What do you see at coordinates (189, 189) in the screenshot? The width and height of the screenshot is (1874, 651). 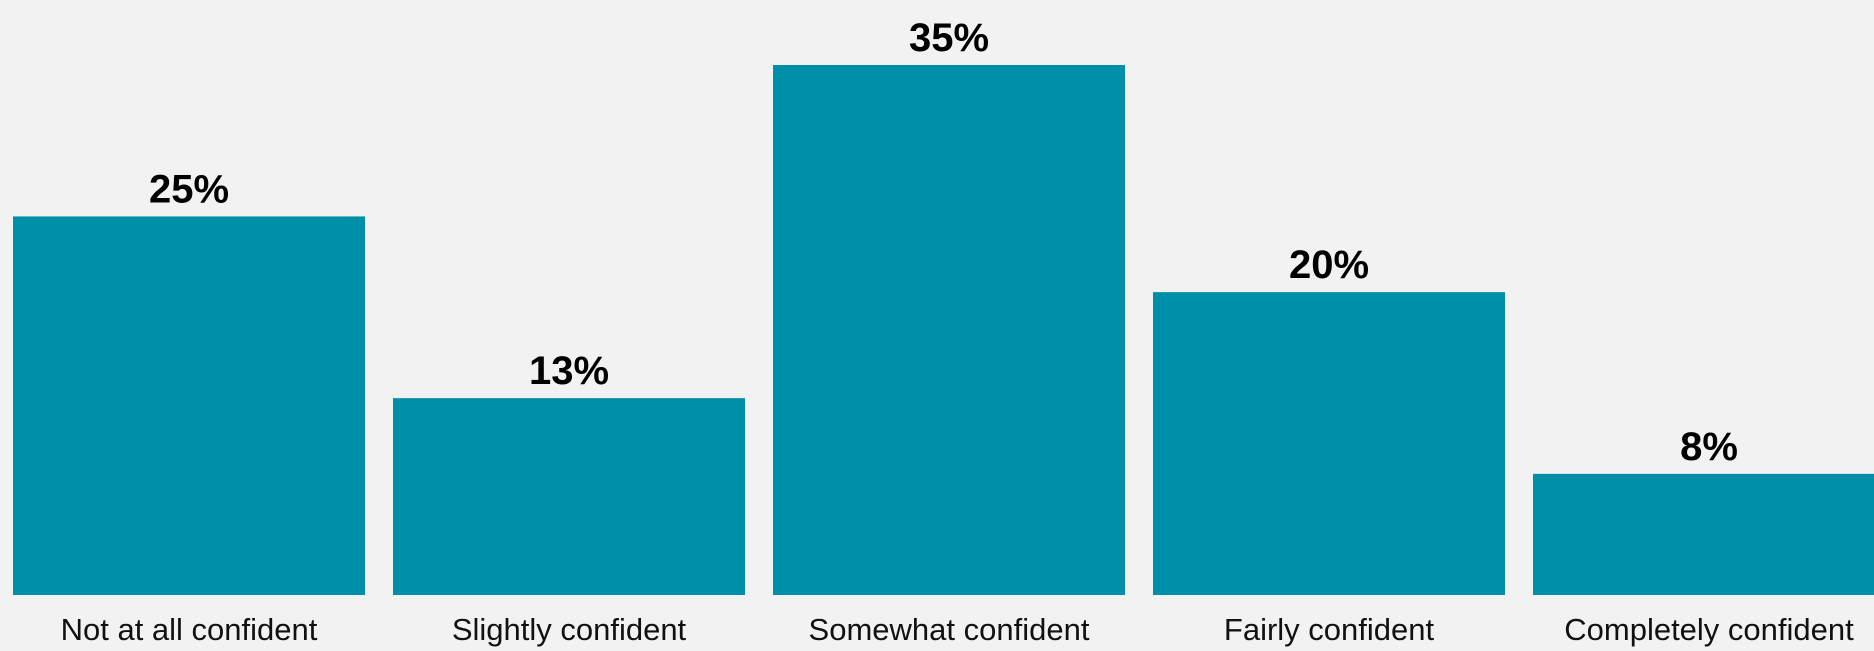 I see `value-label-0: 25%` at bounding box center [189, 189].